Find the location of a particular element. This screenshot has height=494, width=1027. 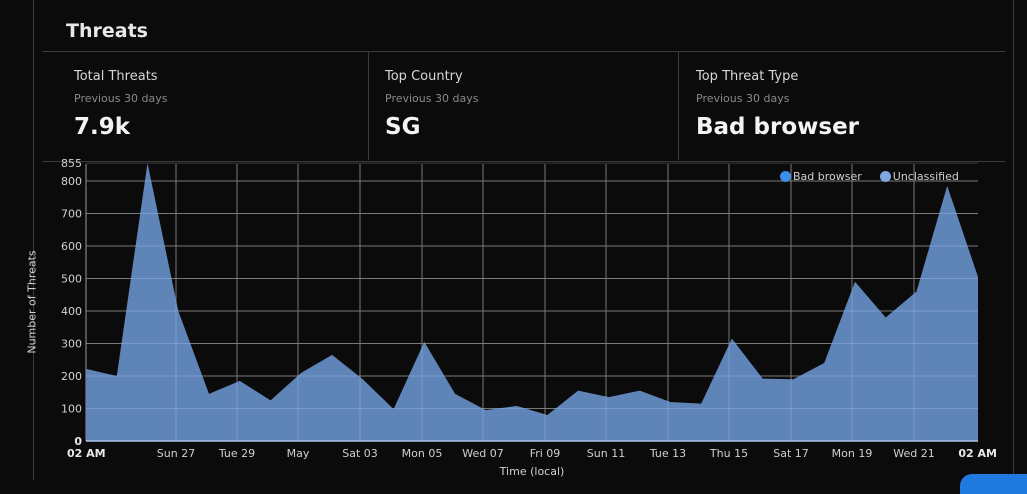

legend-item-unclassified: Unclassified is located at coordinates (919, 176).